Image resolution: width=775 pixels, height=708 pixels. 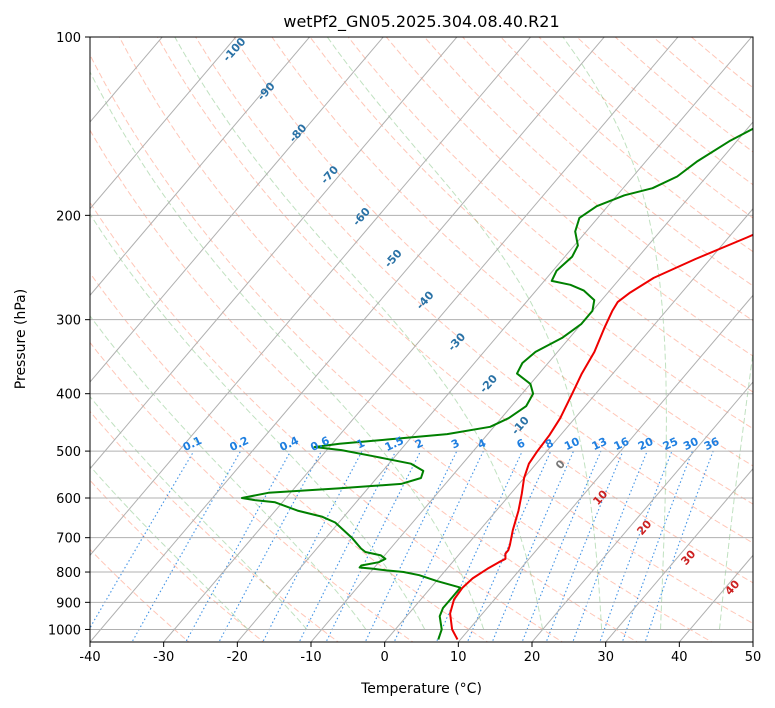 What do you see at coordinates (532, 657) in the screenshot?
I see `x-tick-label: 20` at bounding box center [532, 657].